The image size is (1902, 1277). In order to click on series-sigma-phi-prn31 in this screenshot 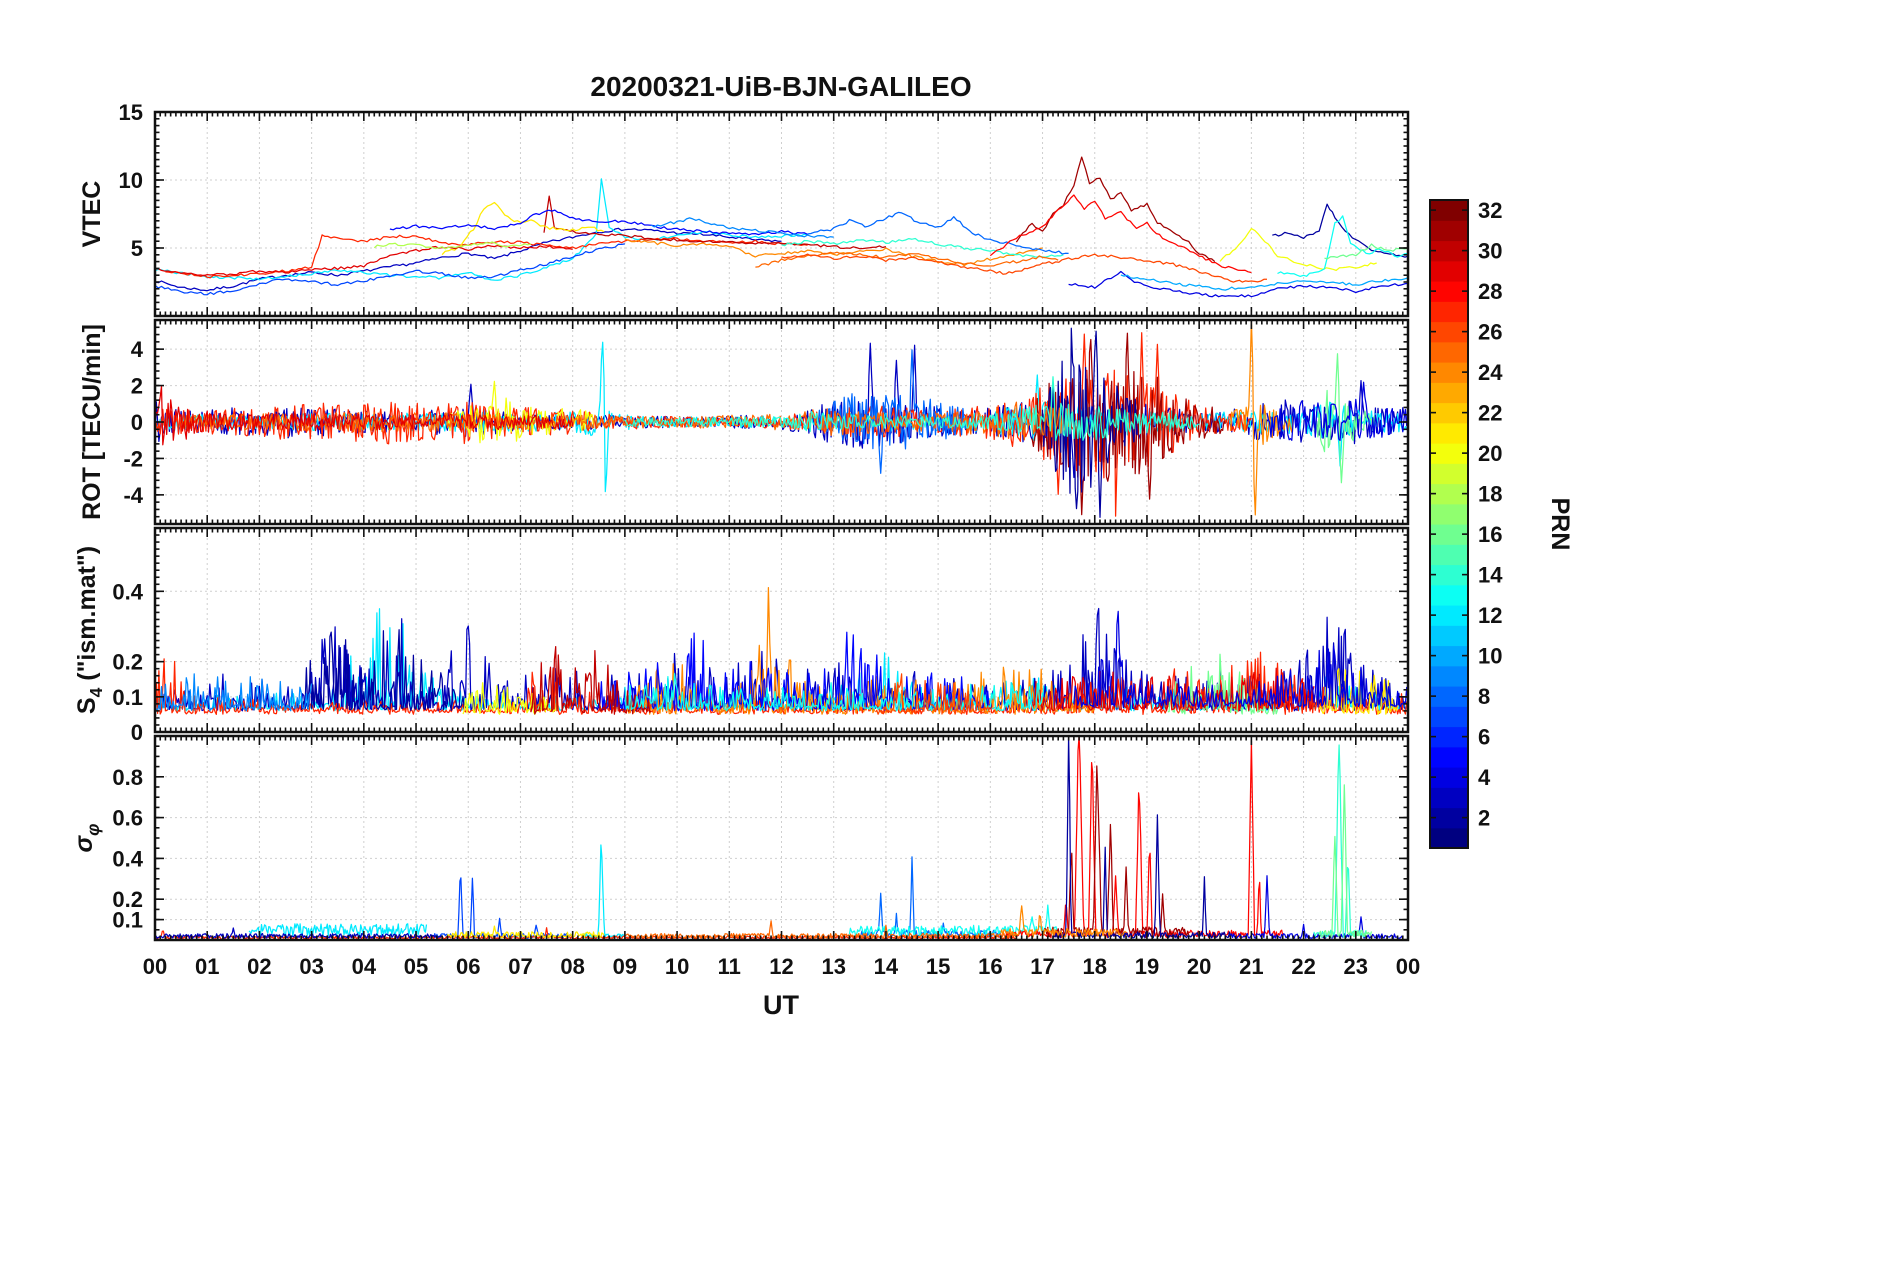, I will do `click(1115, 851)`.